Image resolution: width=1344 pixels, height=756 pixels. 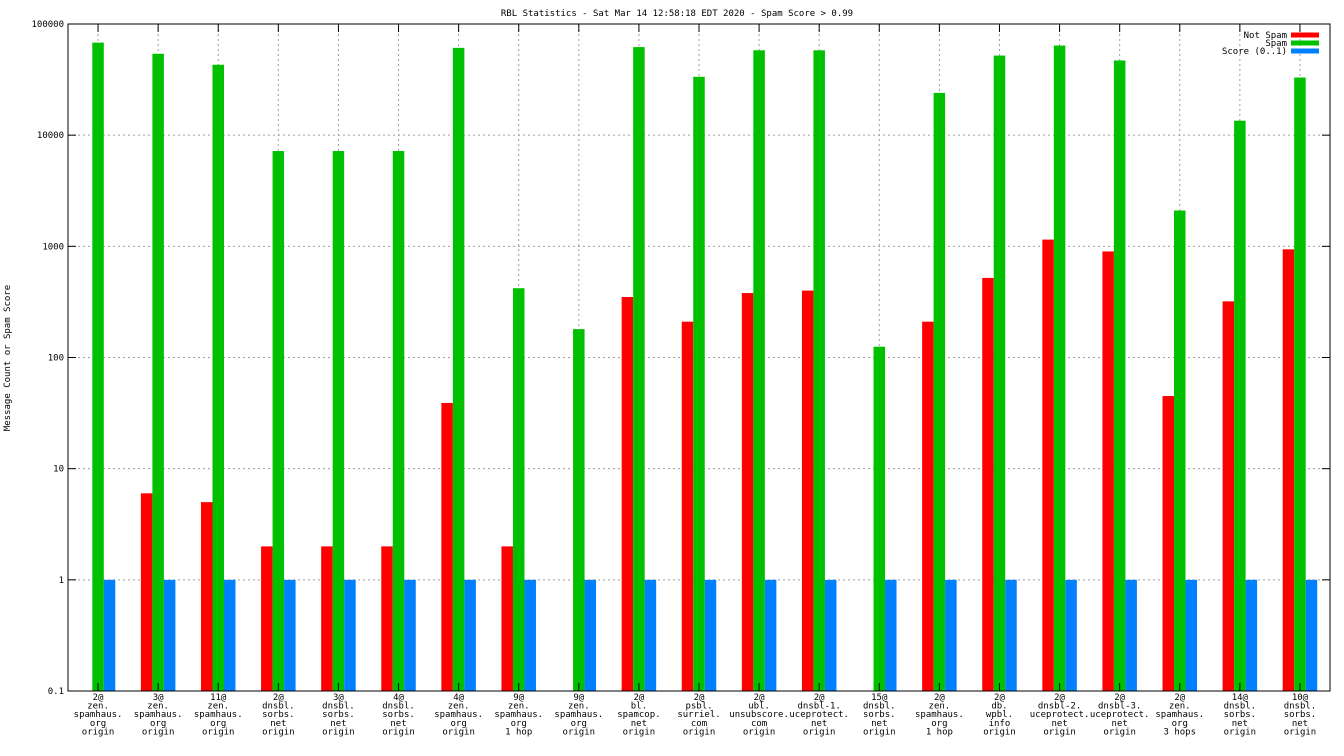 I want to click on legend-label: Not Spam, so click(x=1265, y=36).